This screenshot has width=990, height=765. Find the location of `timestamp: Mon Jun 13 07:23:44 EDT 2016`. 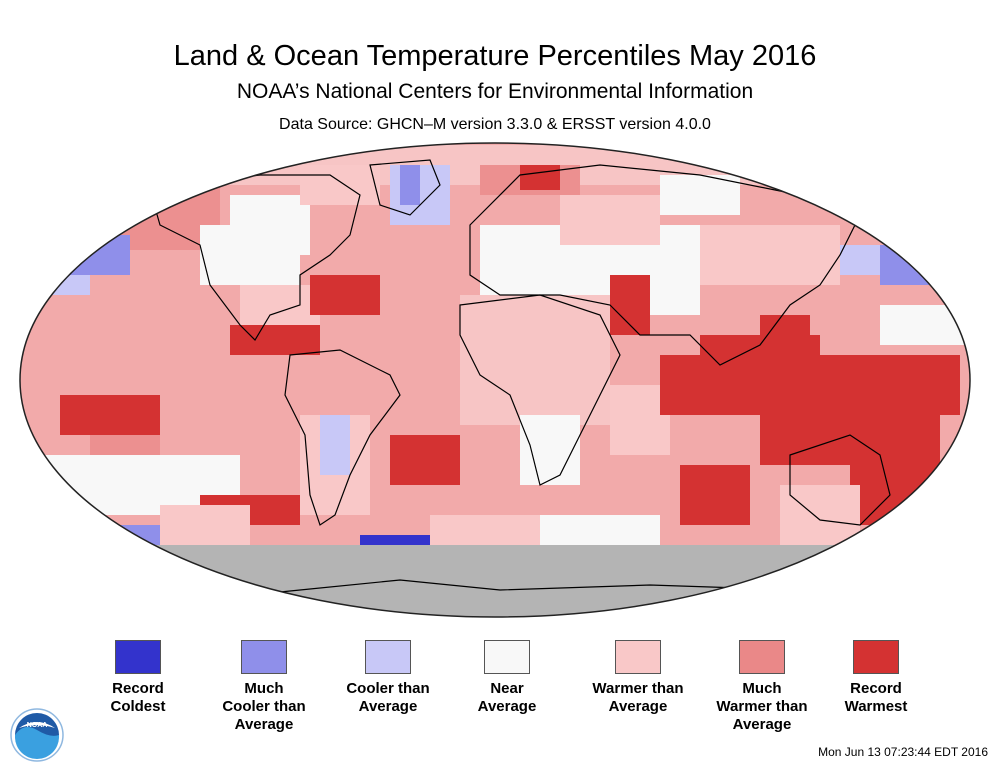

timestamp: Mon Jun 13 07:23:44 EDT 2016 is located at coordinates (903, 752).